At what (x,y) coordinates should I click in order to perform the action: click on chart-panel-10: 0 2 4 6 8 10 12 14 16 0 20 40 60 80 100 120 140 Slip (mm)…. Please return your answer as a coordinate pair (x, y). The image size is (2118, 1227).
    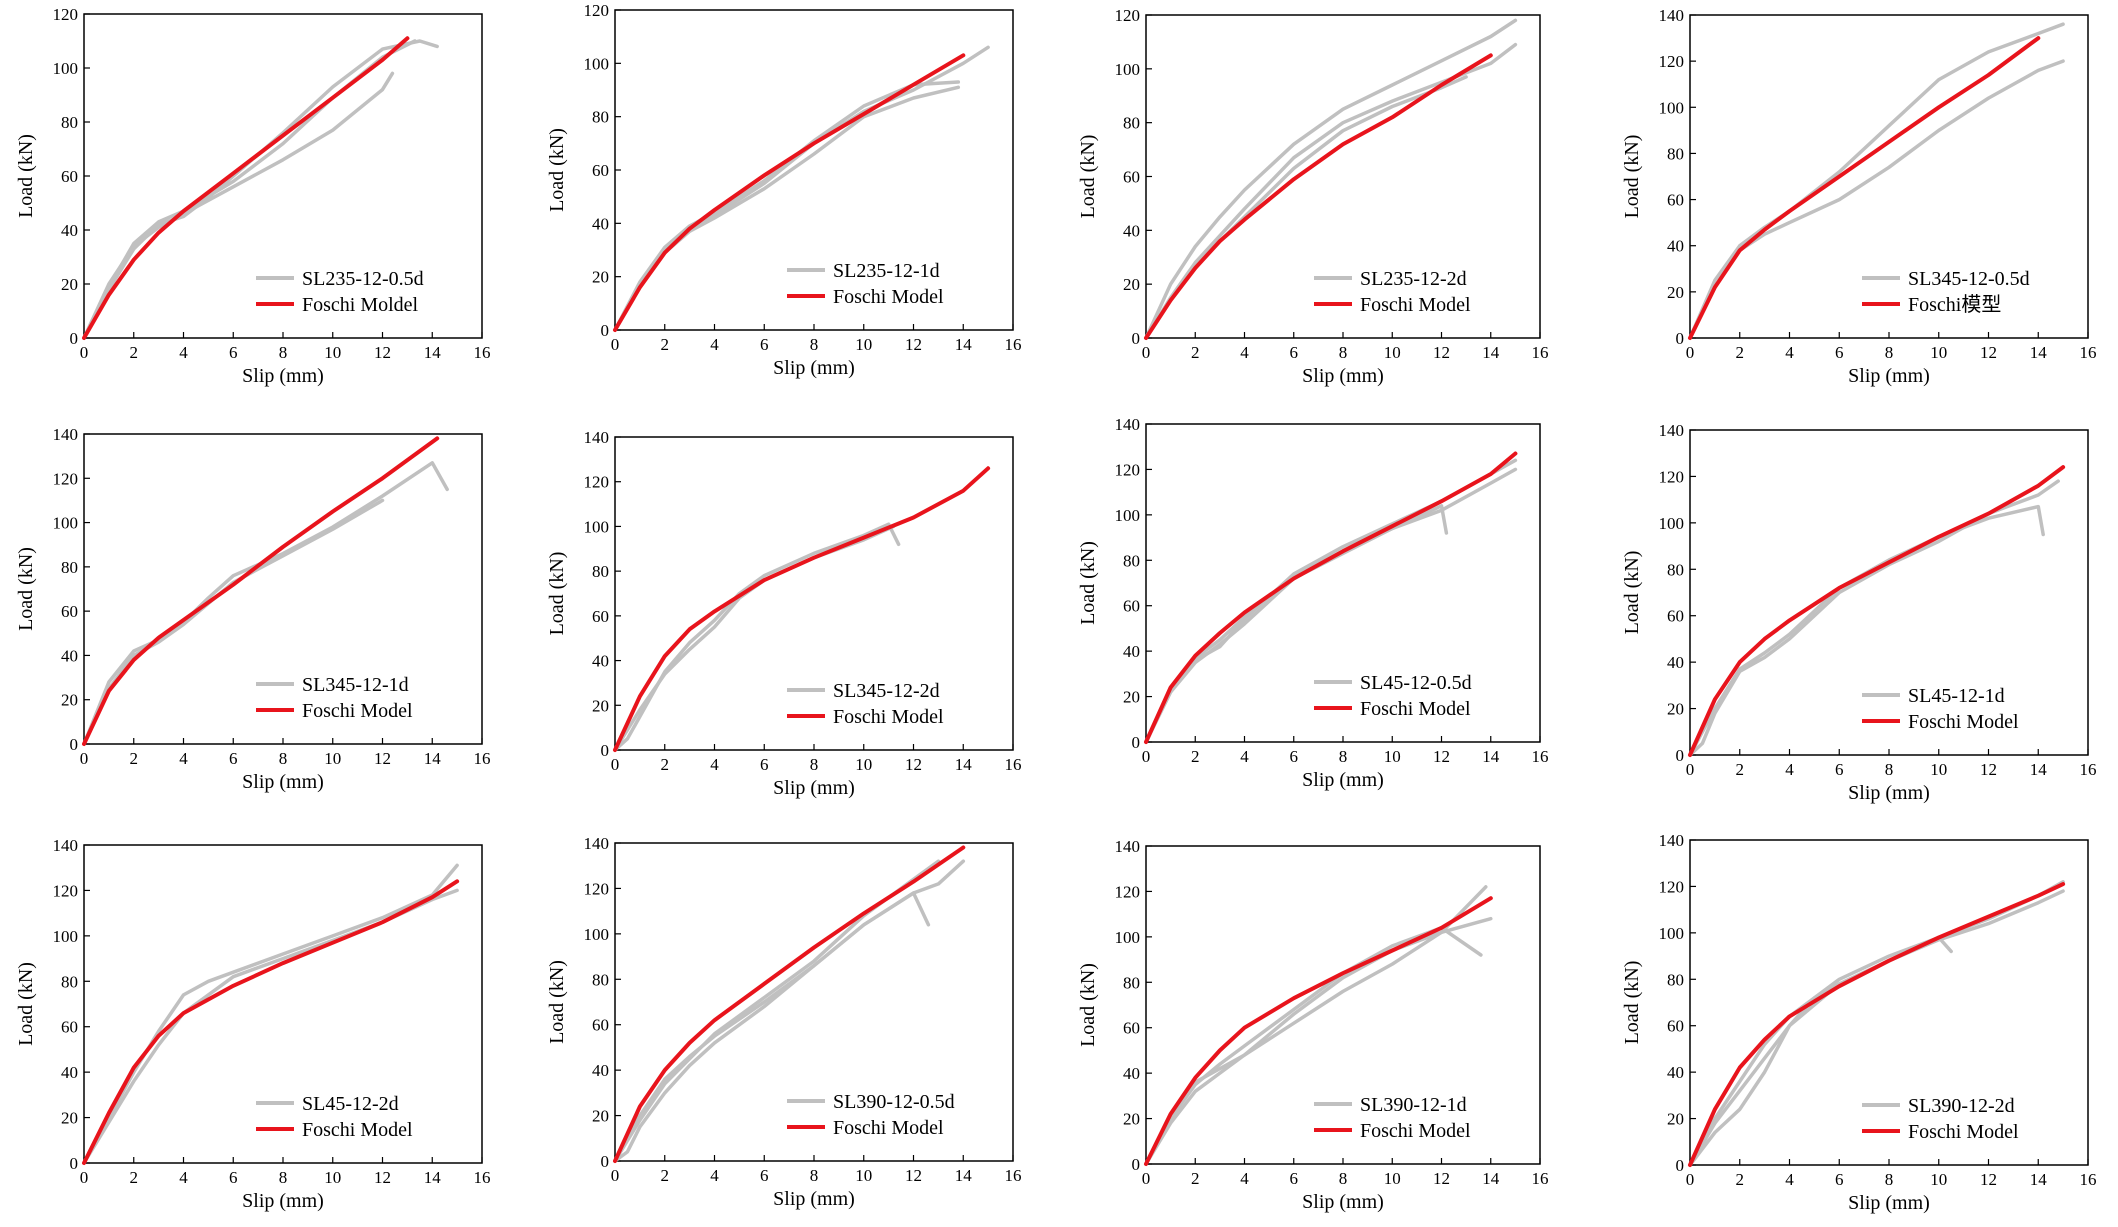
    Looking at the image, I should click on (784, 1022).